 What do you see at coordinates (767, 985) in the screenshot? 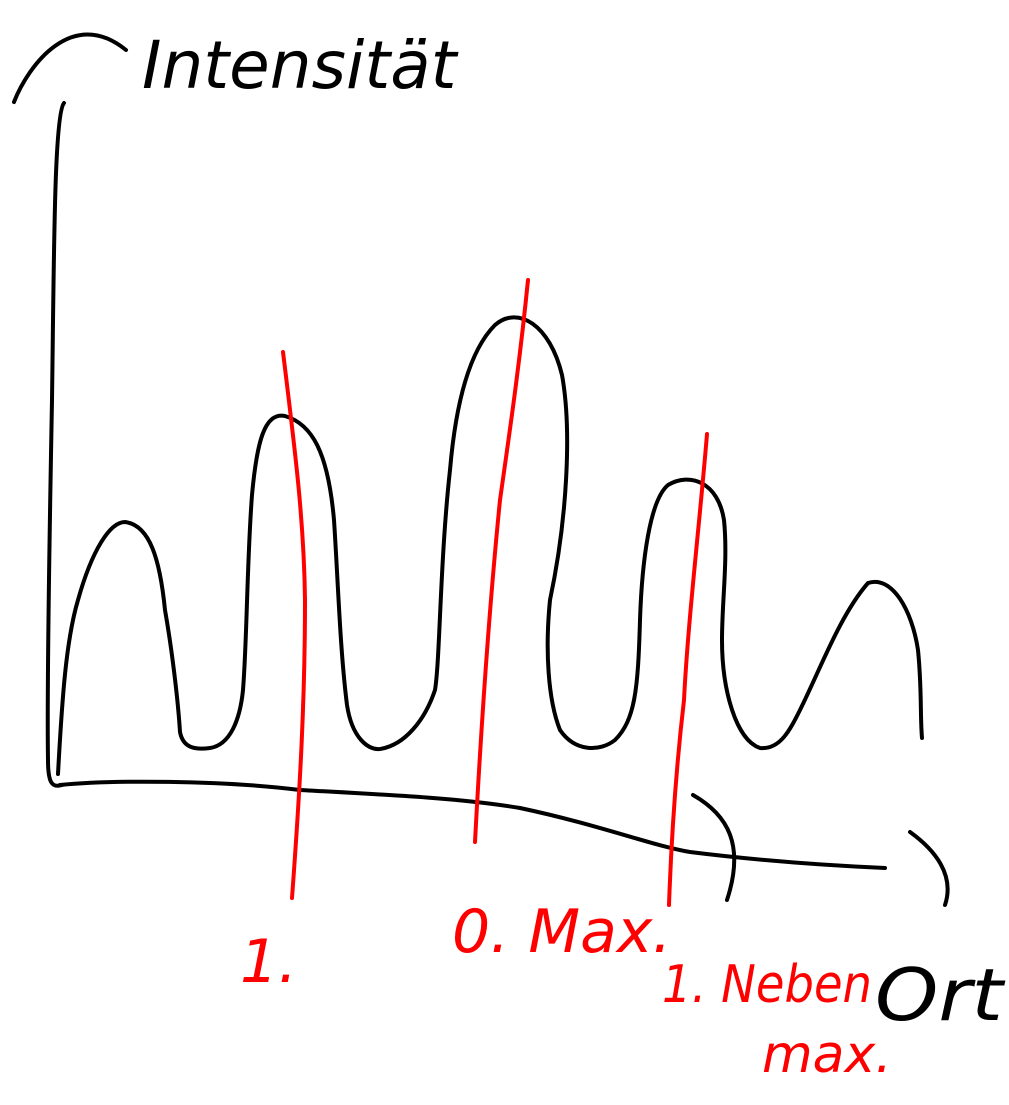
I see `marker-label-side-max-line1: 1. Neben` at bounding box center [767, 985].